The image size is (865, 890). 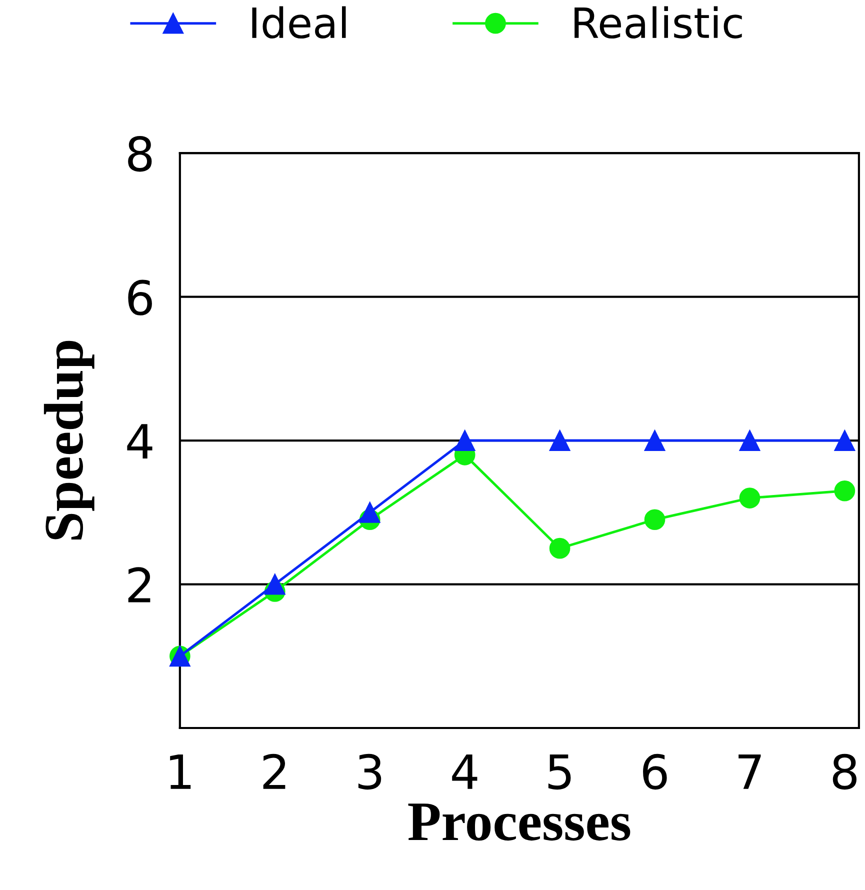 What do you see at coordinates (274, 771) in the screenshot?
I see `x-tick-label: 2` at bounding box center [274, 771].